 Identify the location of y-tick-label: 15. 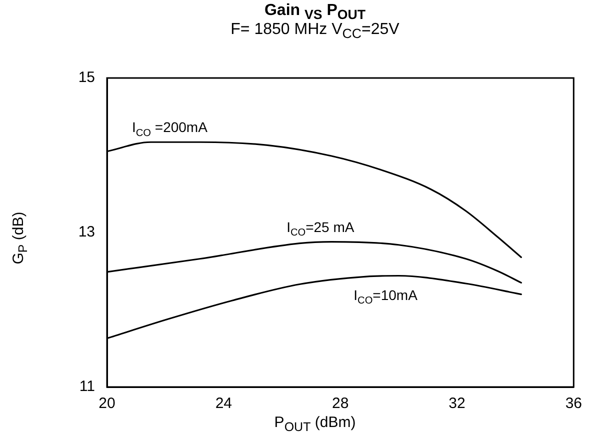
(86, 77).